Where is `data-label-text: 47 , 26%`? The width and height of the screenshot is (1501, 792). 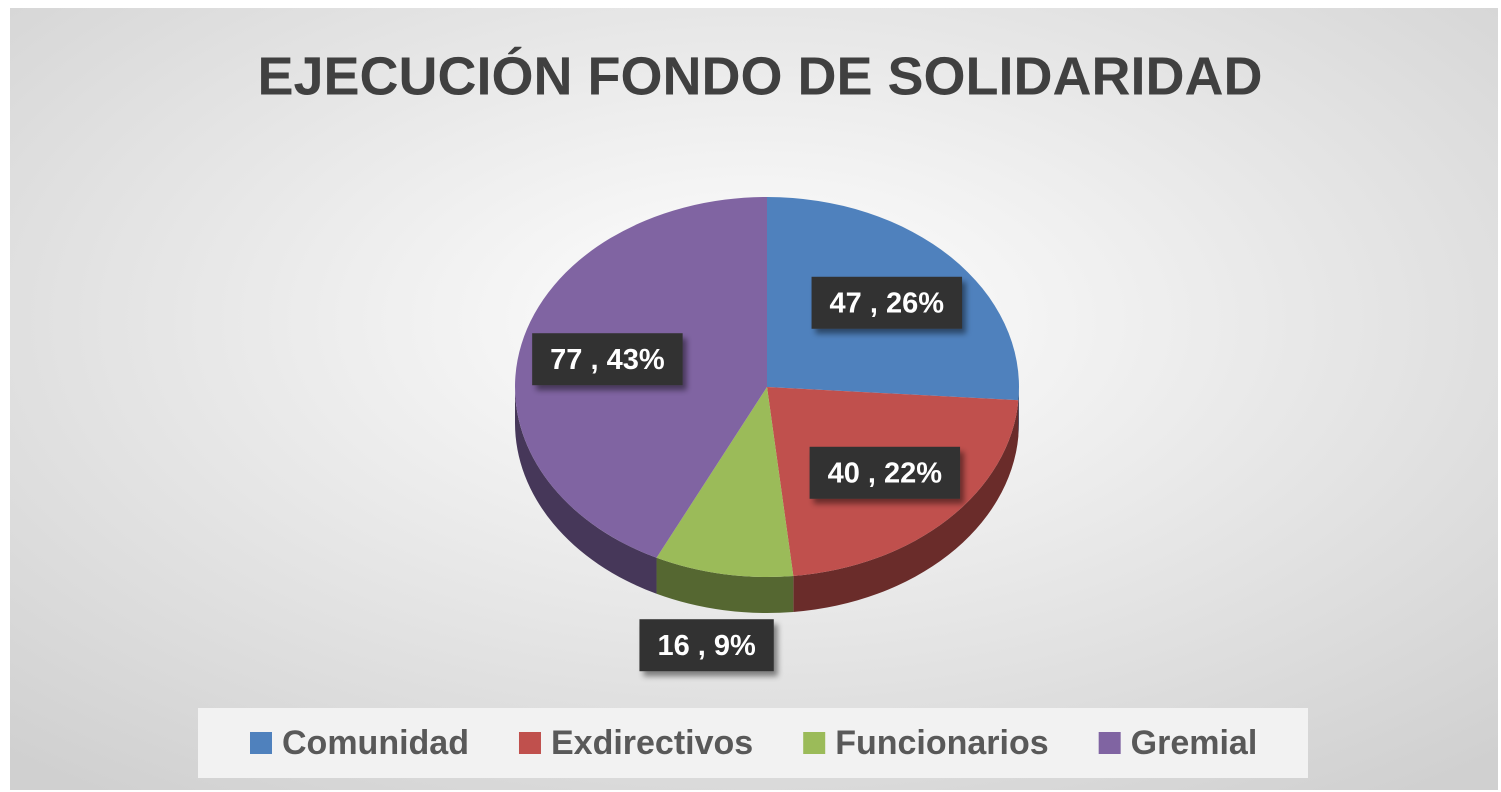 data-label-text: 47 , 26% is located at coordinates (887, 303).